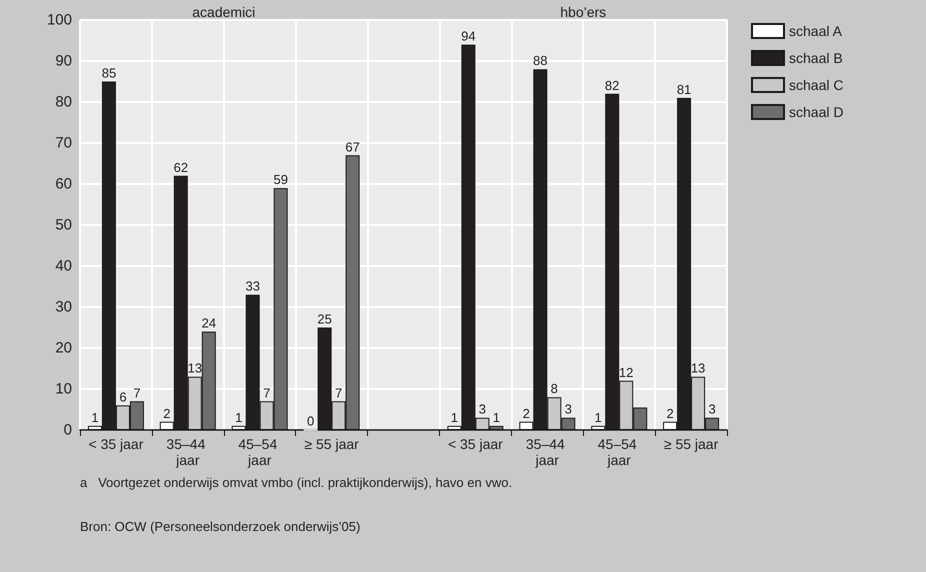 The width and height of the screenshot is (926, 572). What do you see at coordinates (59, 20) in the screenshot?
I see `y-tick-label: 100` at bounding box center [59, 20].